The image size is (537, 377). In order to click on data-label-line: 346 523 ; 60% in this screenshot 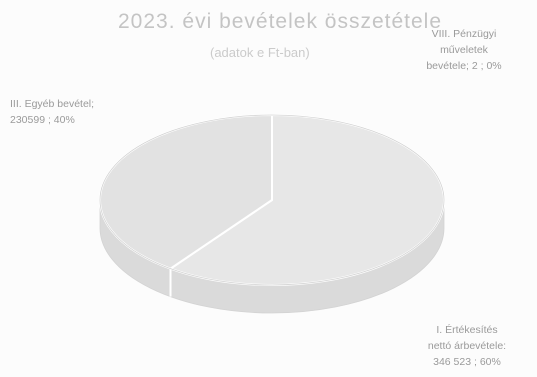, I will do `click(467, 362)`.